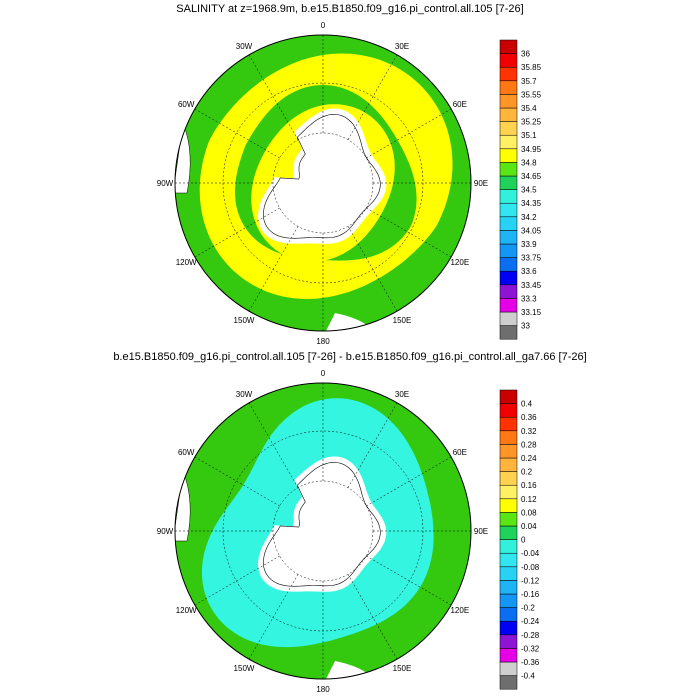 This screenshot has width=700, height=700. Describe the element at coordinates (530, 635) in the screenshot. I see `colorbar-label: -0.28` at that location.